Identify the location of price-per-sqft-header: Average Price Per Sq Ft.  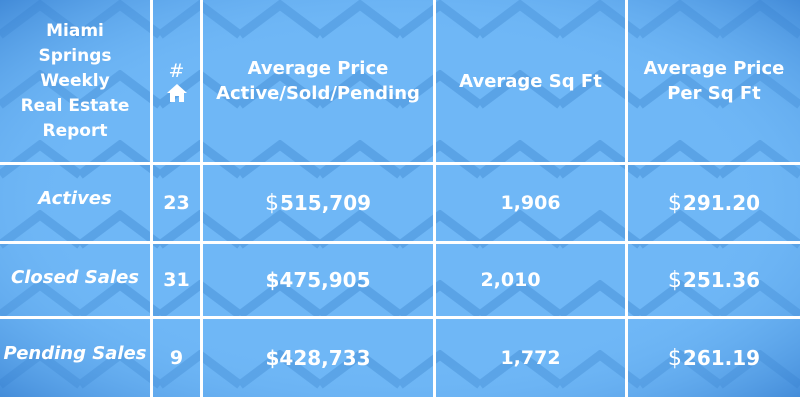
(714, 81).